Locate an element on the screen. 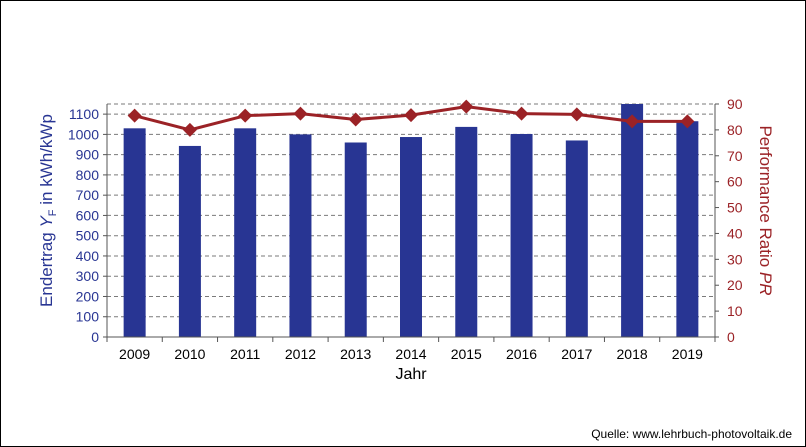  y-left-tick-label: 100 is located at coordinates (88, 317).